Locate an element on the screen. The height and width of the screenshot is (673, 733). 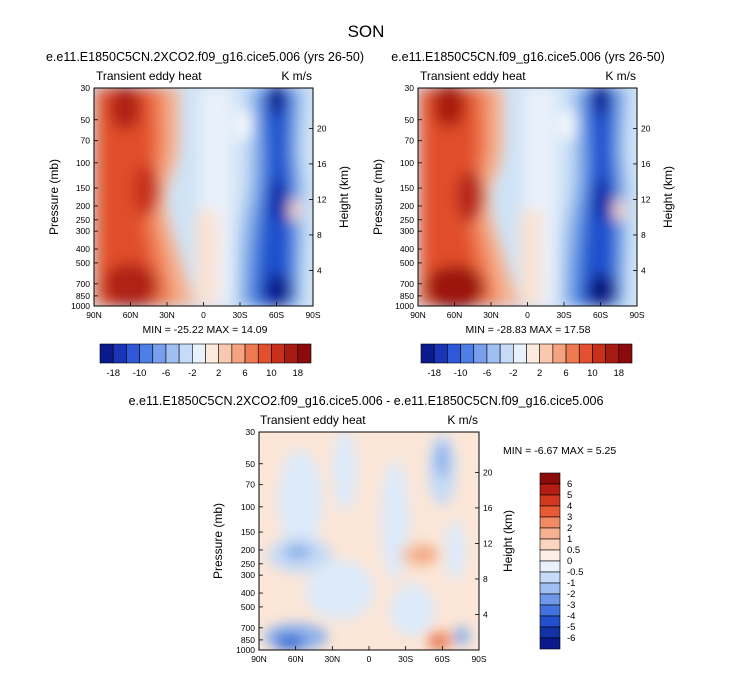
panel-2-x-ticks: 90N 60N 30N 0 30S 60S 90S is located at coordinates (527, 311).